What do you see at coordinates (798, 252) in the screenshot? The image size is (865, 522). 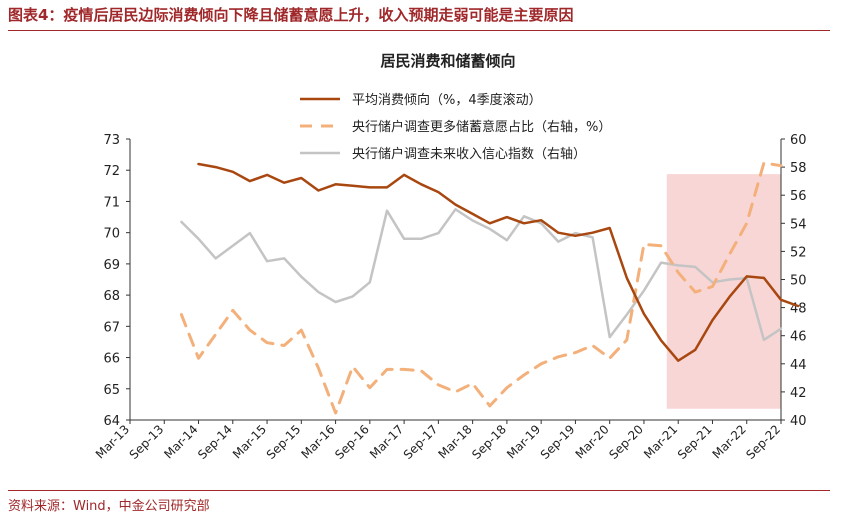 I see `y-right-tick-label: 52` at bounding box center [798, 252].